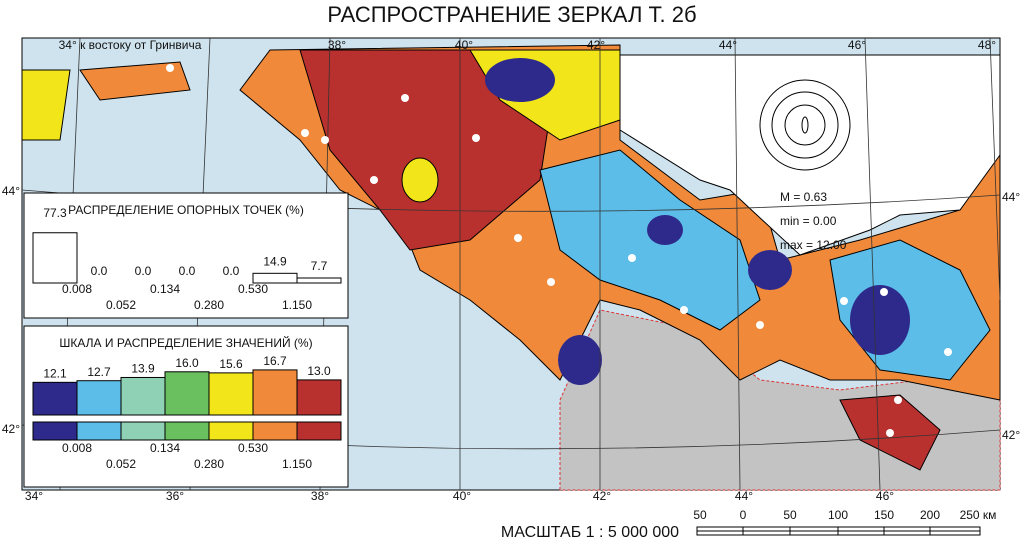 Image resolution: width=1024 pixels, height=544 pixels. Describe the element at coordinates (743, 515) in the screenshot. I see `scale-tick: 0` at that location.